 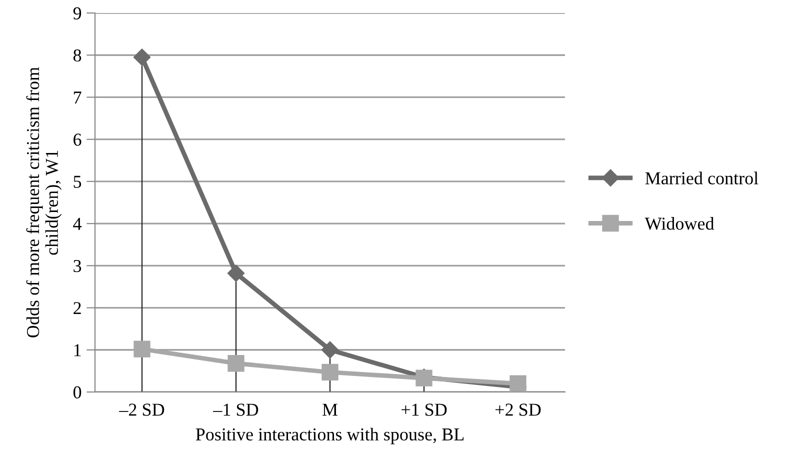 I want to click on y-tick-label: 1, so click(x=77, y=350).